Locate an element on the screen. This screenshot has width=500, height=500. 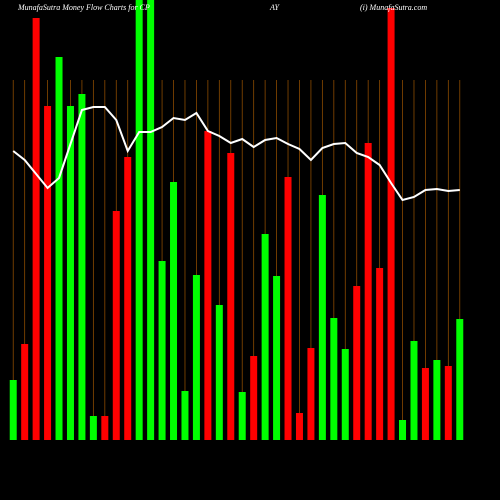
chart-title-part: AY is located at coordinates (274, 7).